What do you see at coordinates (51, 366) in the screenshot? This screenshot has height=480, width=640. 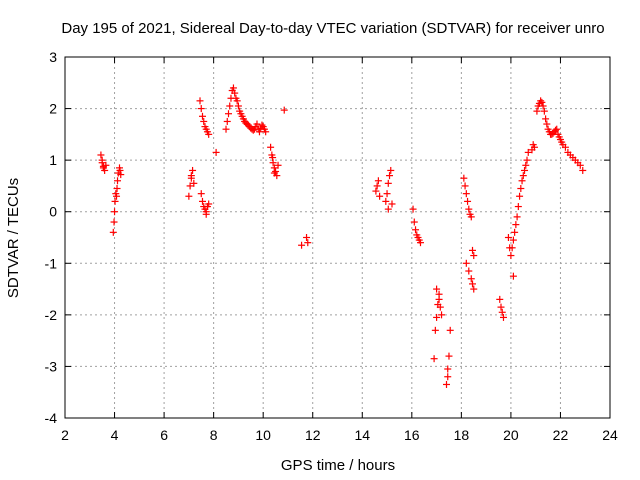 I see `y-tick-label: -3` at bounding box center [51, 366].